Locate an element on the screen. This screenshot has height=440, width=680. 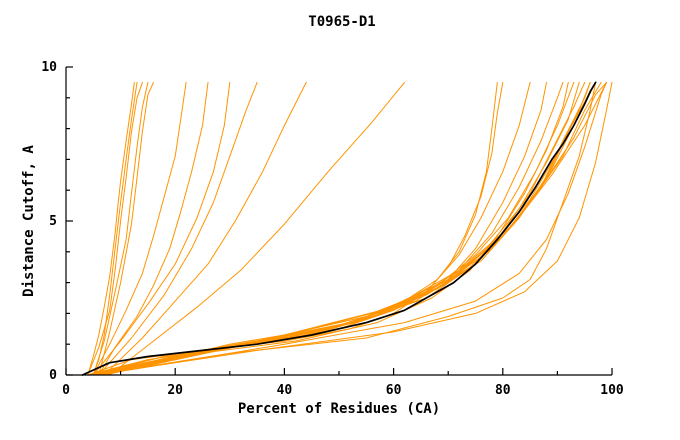
x-tick-label: 80 is located at coordinates (503, 390).